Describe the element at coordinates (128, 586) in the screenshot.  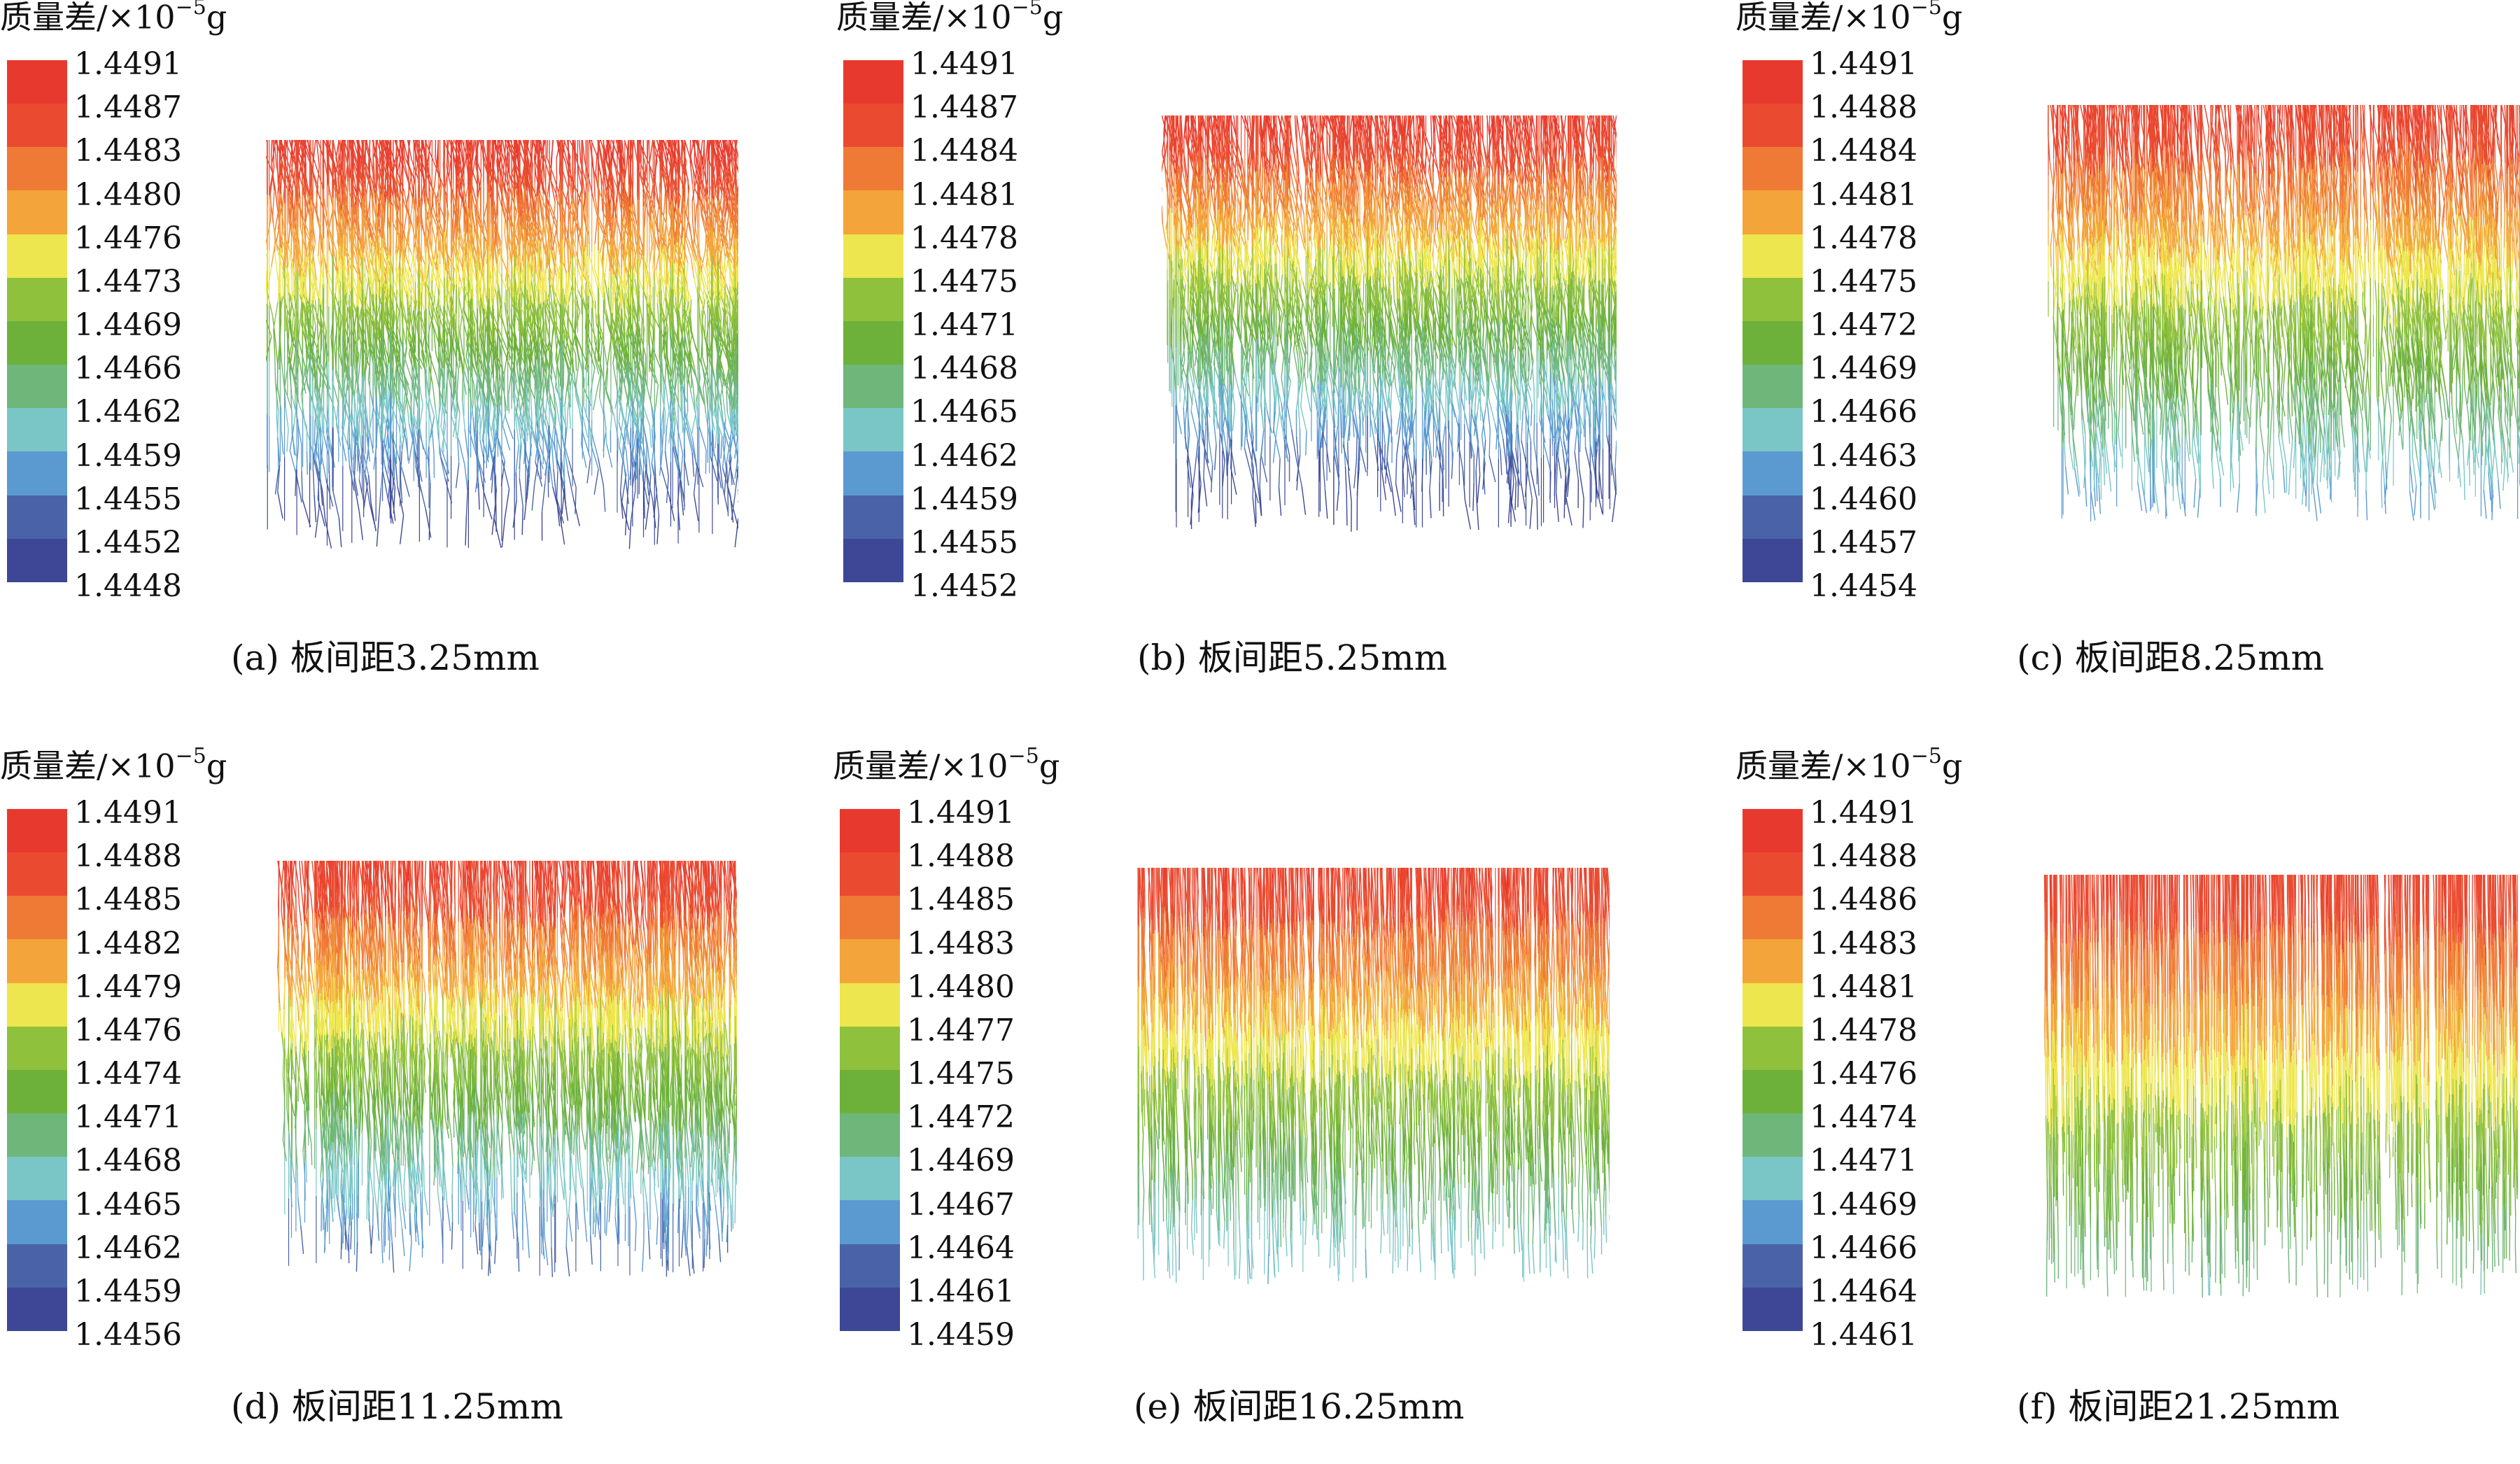
I see `colorbar-tick-label: 1.4448` at that location.